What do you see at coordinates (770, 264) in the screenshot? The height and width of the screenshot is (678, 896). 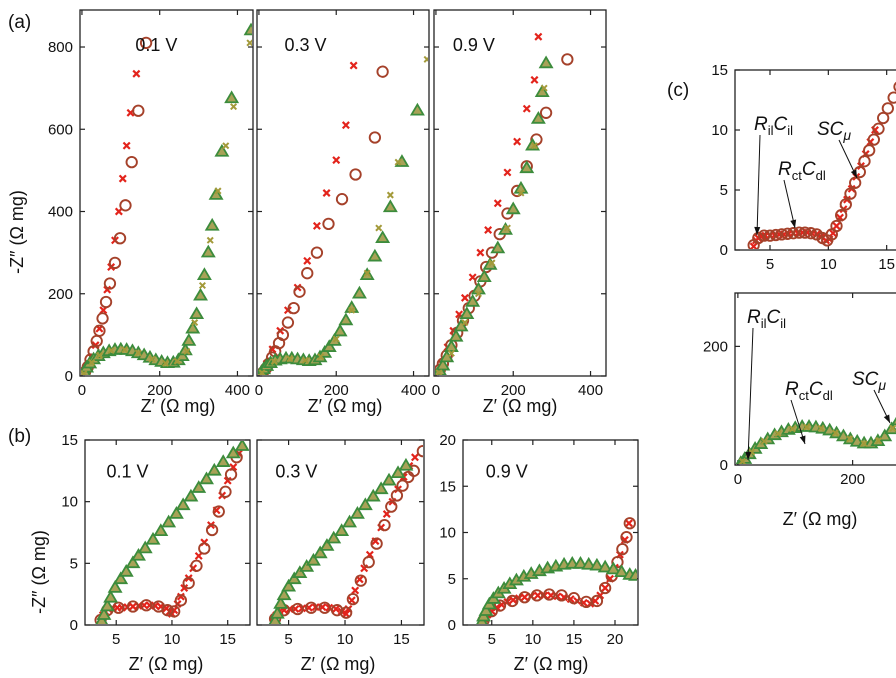 I see `chart-c1-xtick-label: 5` at bounding box center [770, 264].